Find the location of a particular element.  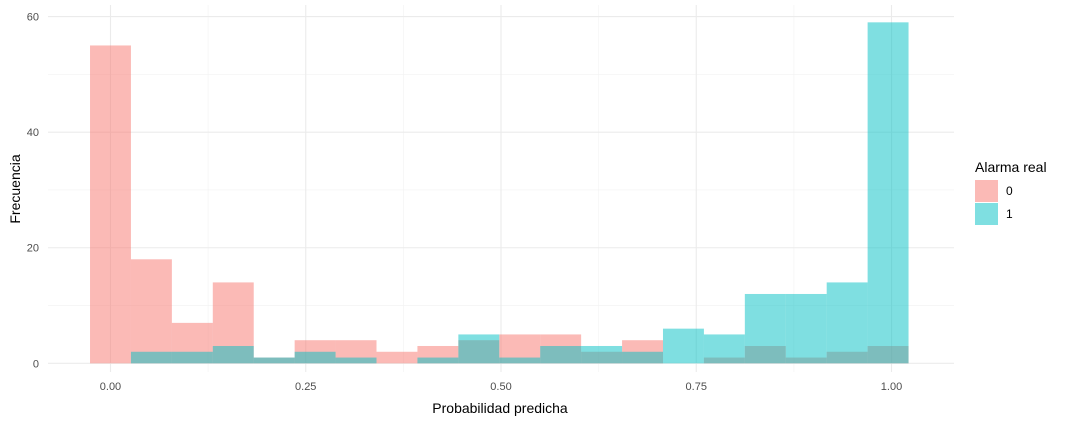

y-tick-label: 20 is located at coordinates (33, 249).